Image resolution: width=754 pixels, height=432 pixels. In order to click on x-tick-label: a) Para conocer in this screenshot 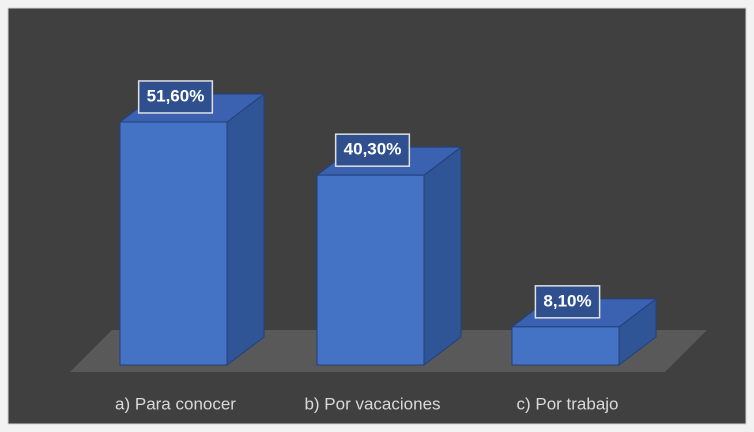, I will do `click(175, 403)`.